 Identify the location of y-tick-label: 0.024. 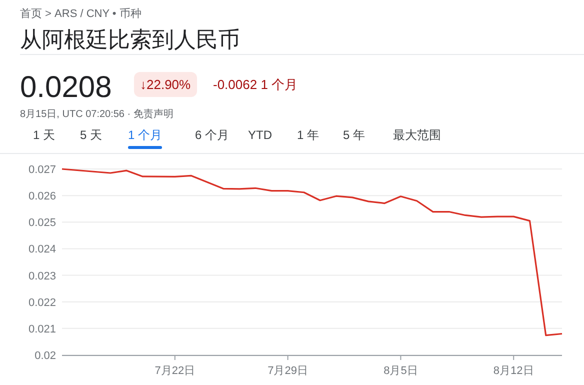
(42, 250).